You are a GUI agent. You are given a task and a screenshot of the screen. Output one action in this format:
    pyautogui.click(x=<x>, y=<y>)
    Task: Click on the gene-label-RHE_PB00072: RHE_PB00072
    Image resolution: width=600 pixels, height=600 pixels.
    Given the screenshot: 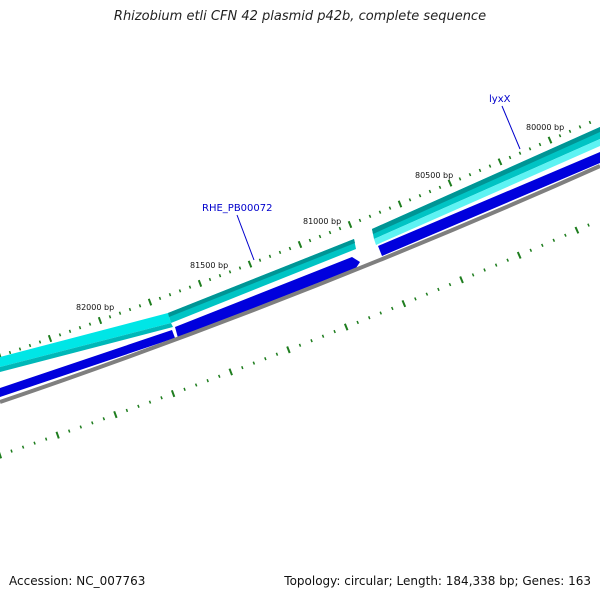 What is the action you would take?
    pyautogui.click(x=237, y=208)
    